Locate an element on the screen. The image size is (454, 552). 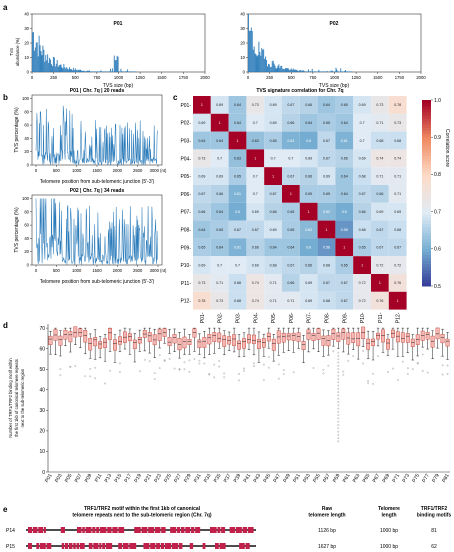
x-tick-label: P17 is located at coordinates (128, 478).